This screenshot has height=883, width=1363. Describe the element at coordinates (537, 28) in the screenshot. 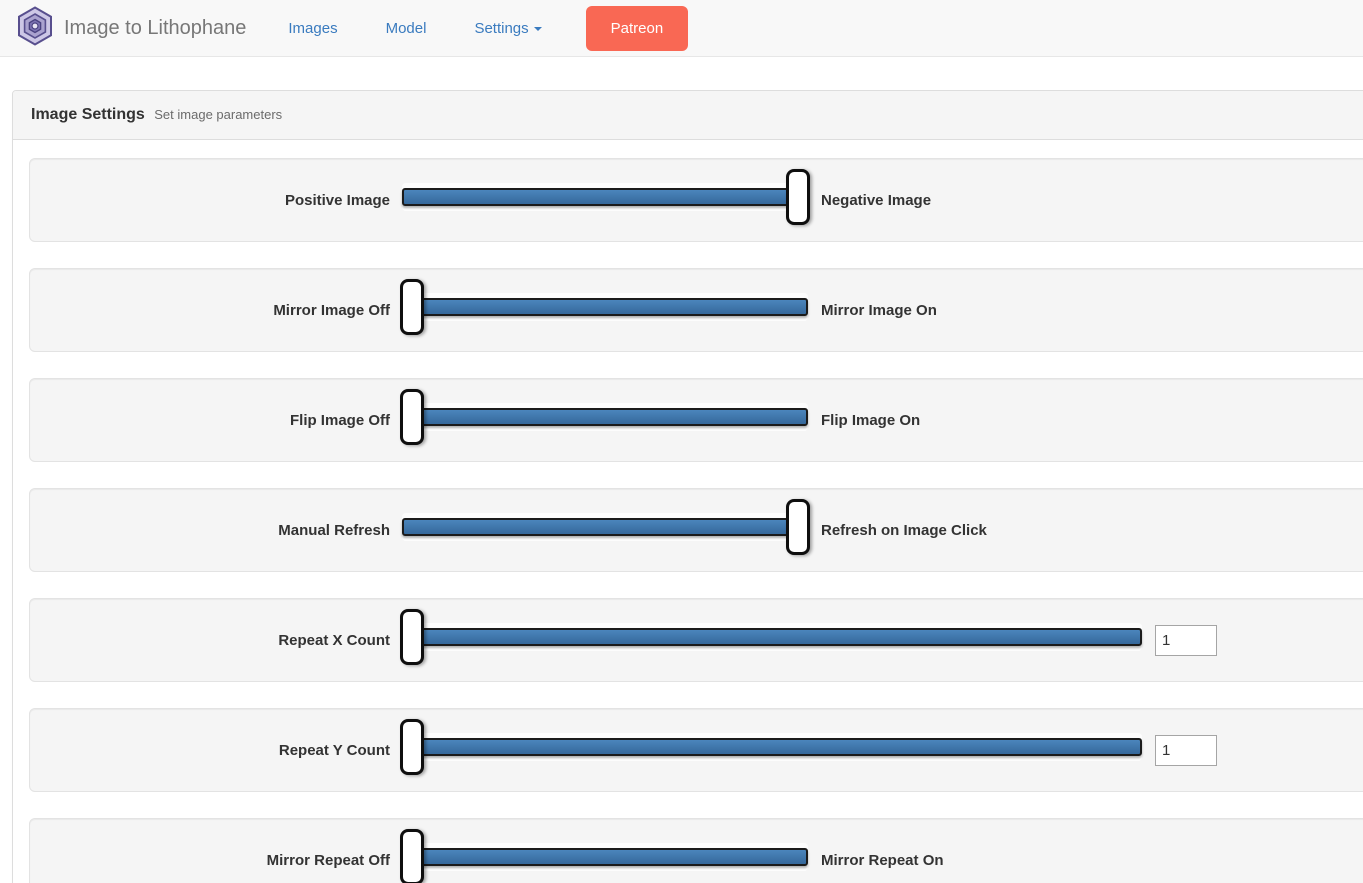

I see `caret-down-icon` at that location.